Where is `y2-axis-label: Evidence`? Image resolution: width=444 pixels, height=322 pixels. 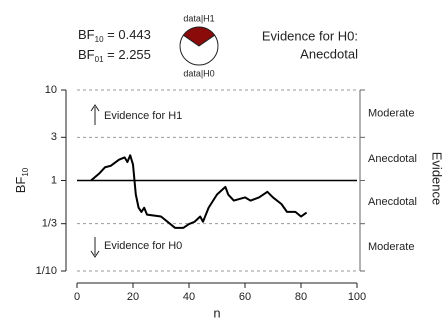
y2-axis-label: Evidence is located at coordinates (437, 178).